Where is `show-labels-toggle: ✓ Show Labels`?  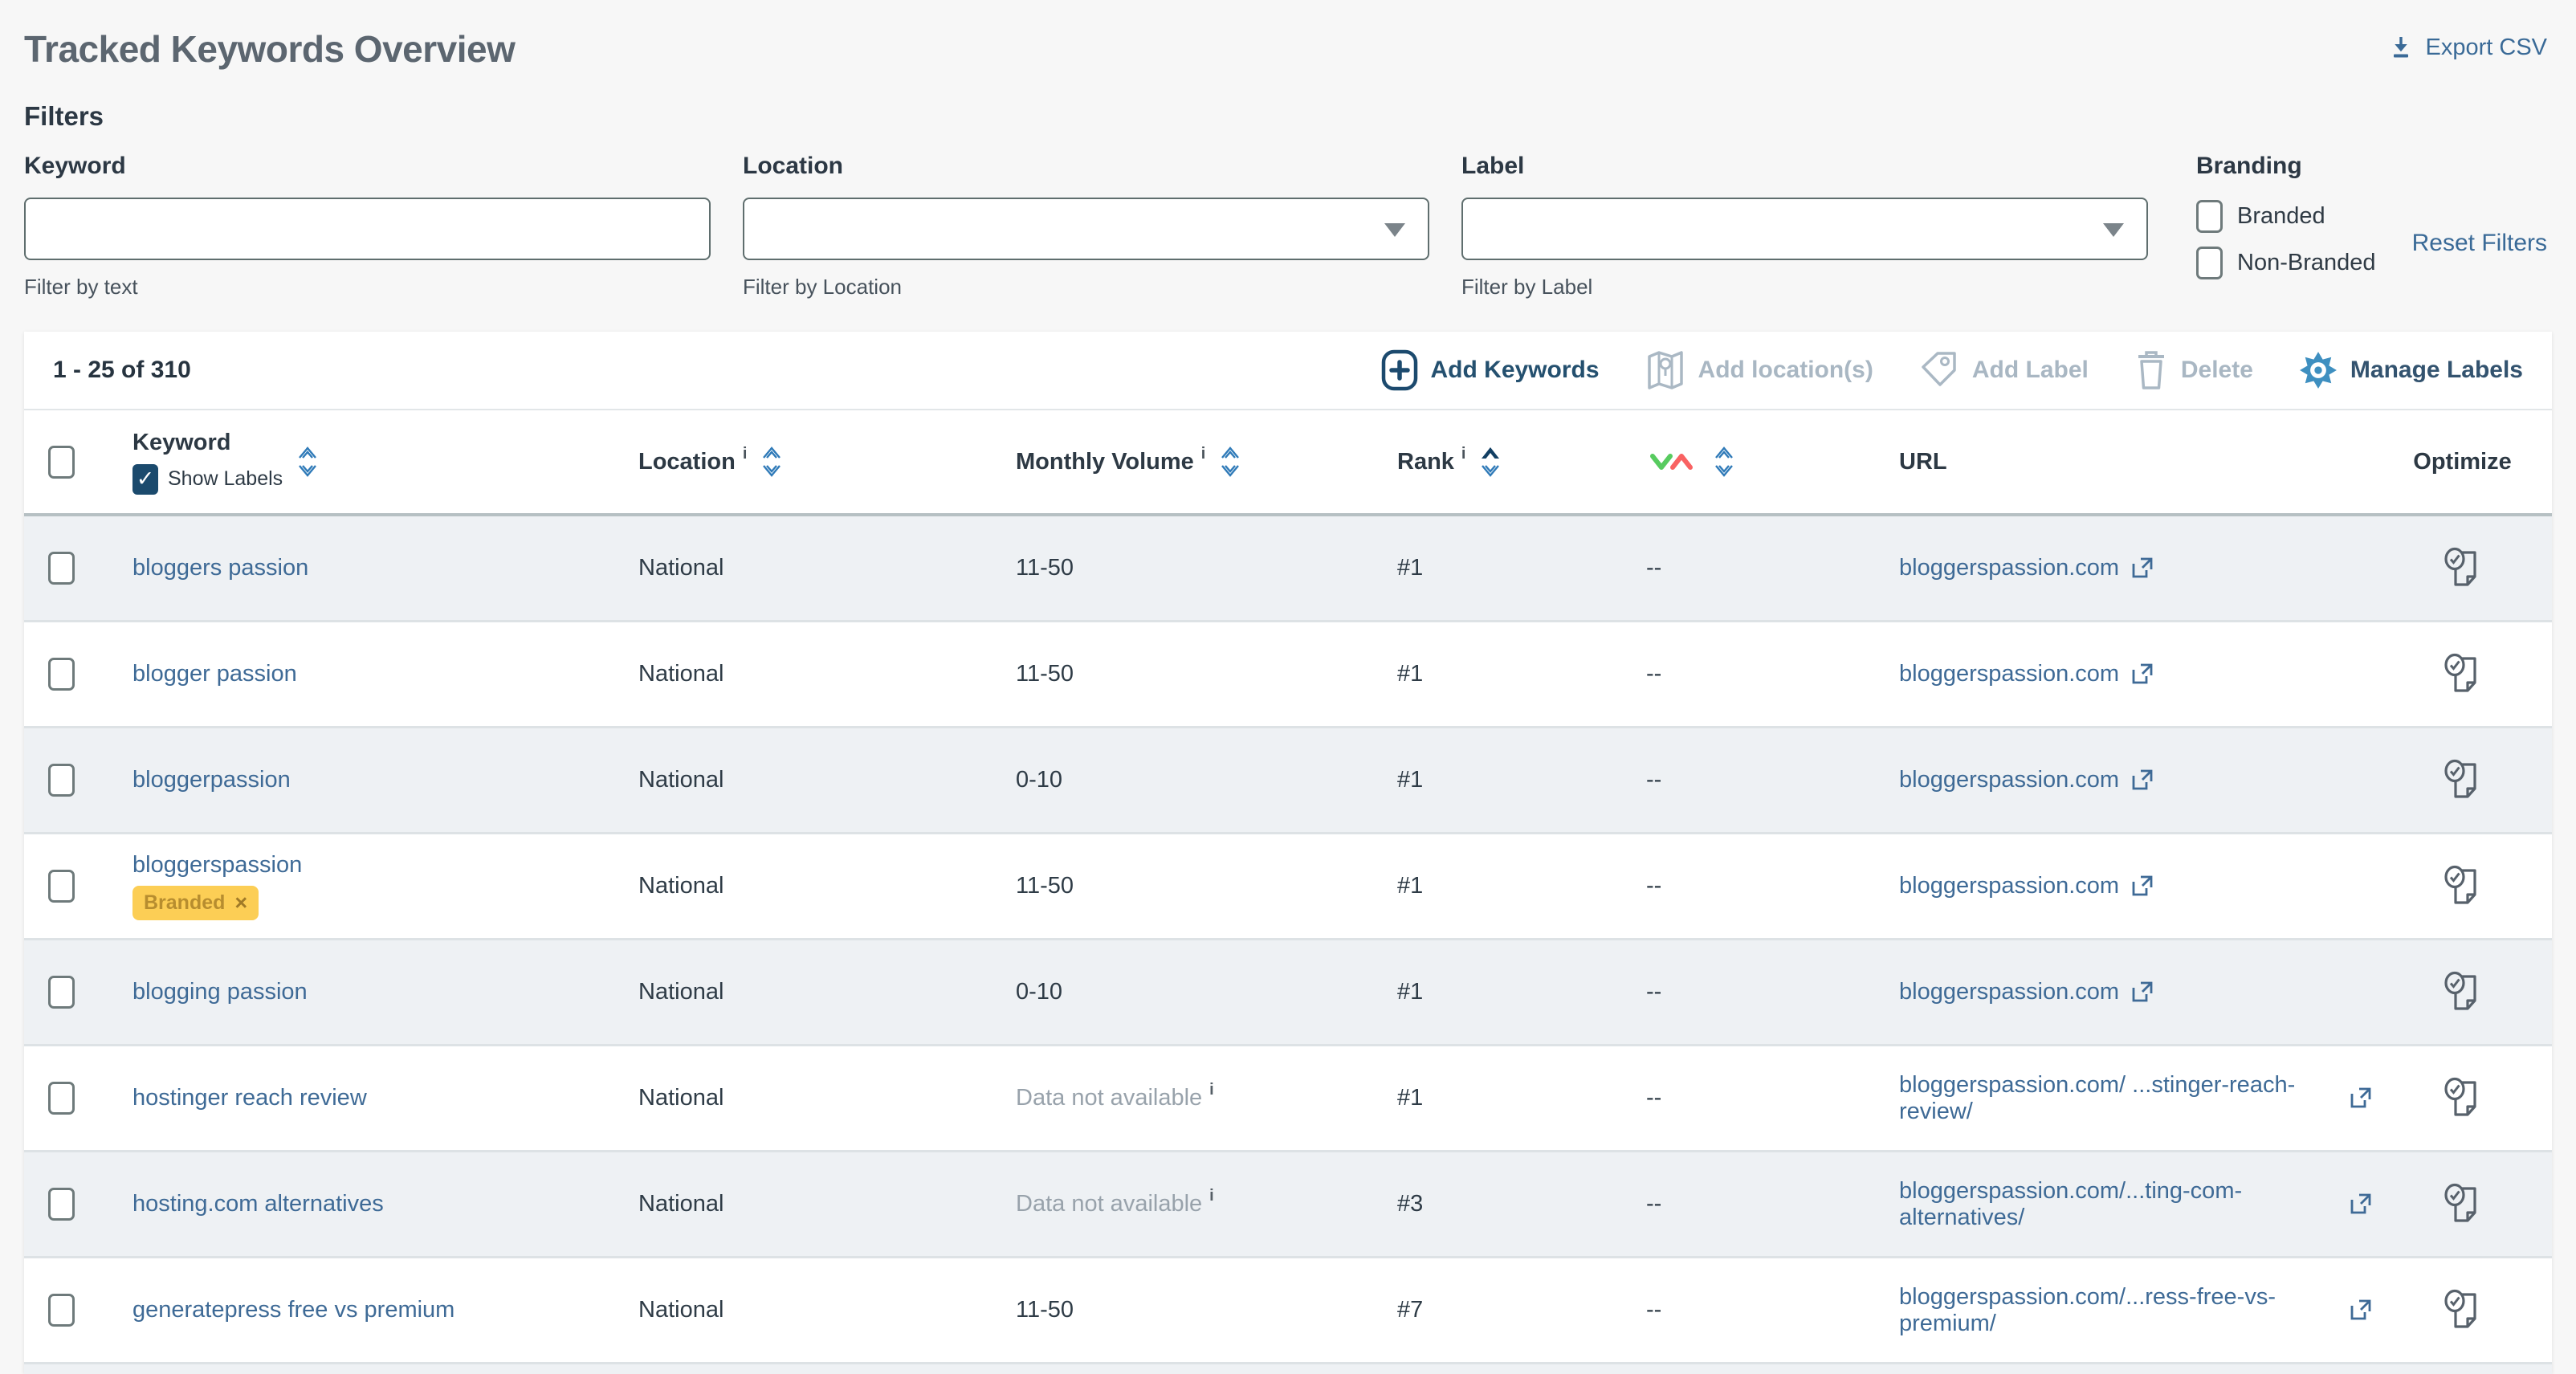
show-labels-toggle: ✓ Show Labels is located at coordinates (208, 479).